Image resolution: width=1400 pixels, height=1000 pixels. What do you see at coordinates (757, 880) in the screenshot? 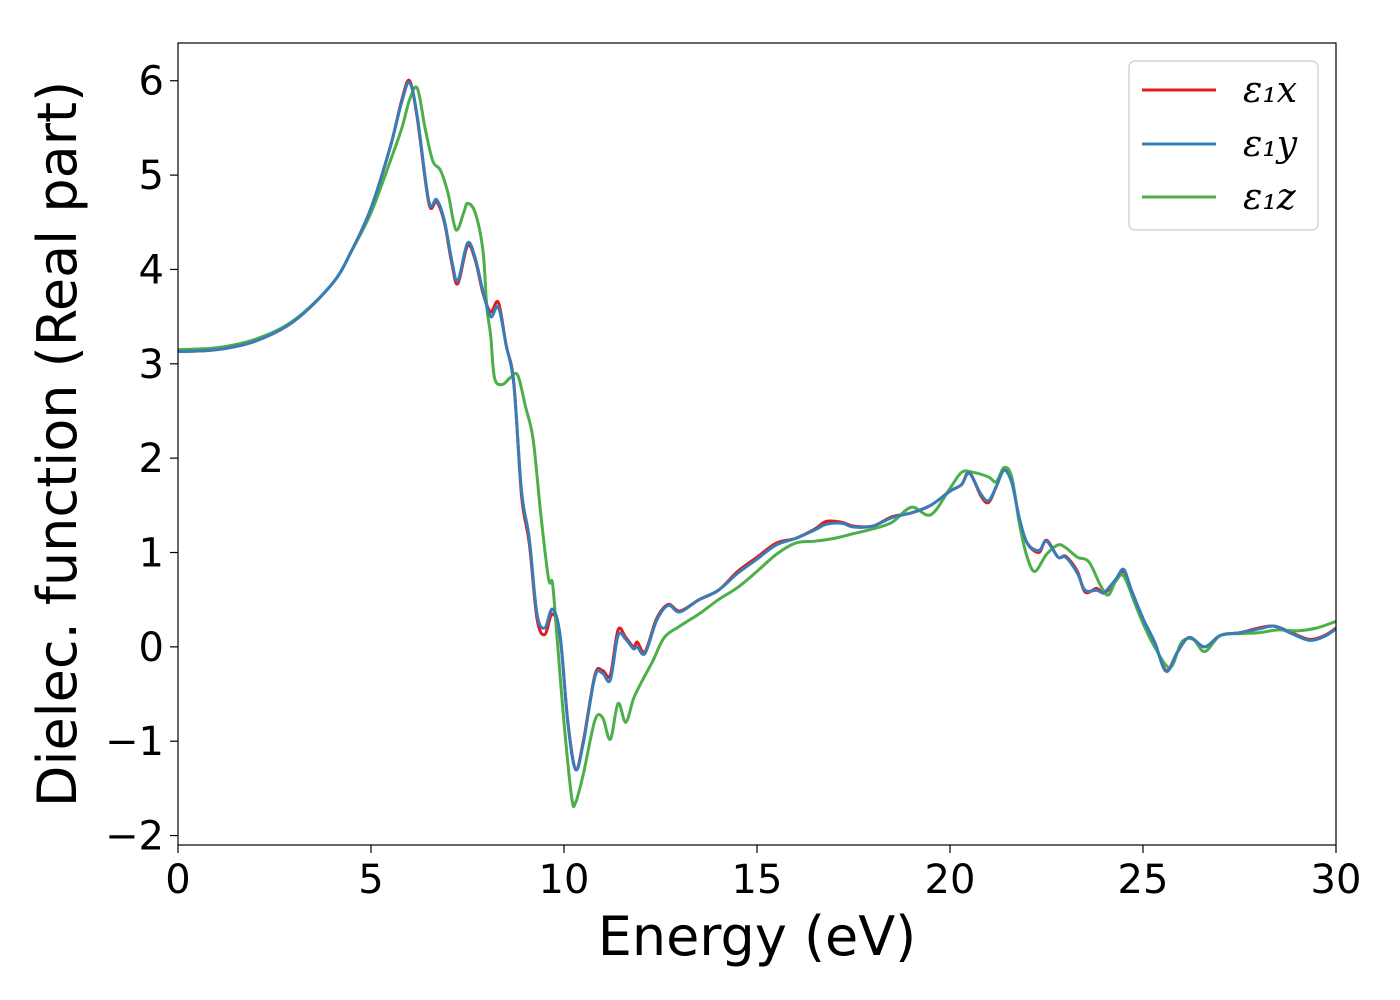
I see `x-tick-label: 15` at bounding box center [757, 880].